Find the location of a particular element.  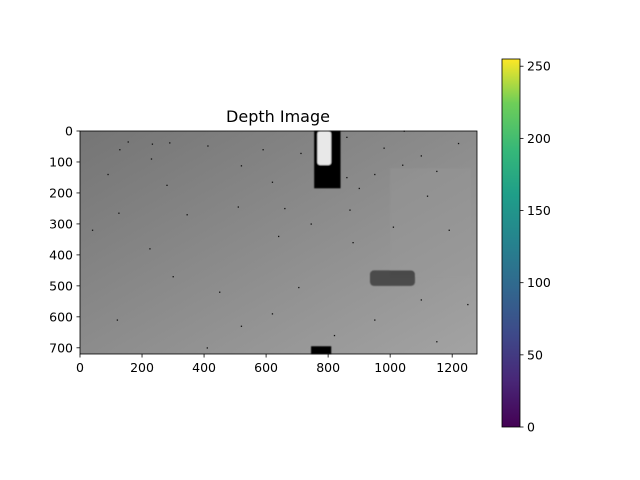

x-tick-label: 400 is located at coordinates (204, 367).